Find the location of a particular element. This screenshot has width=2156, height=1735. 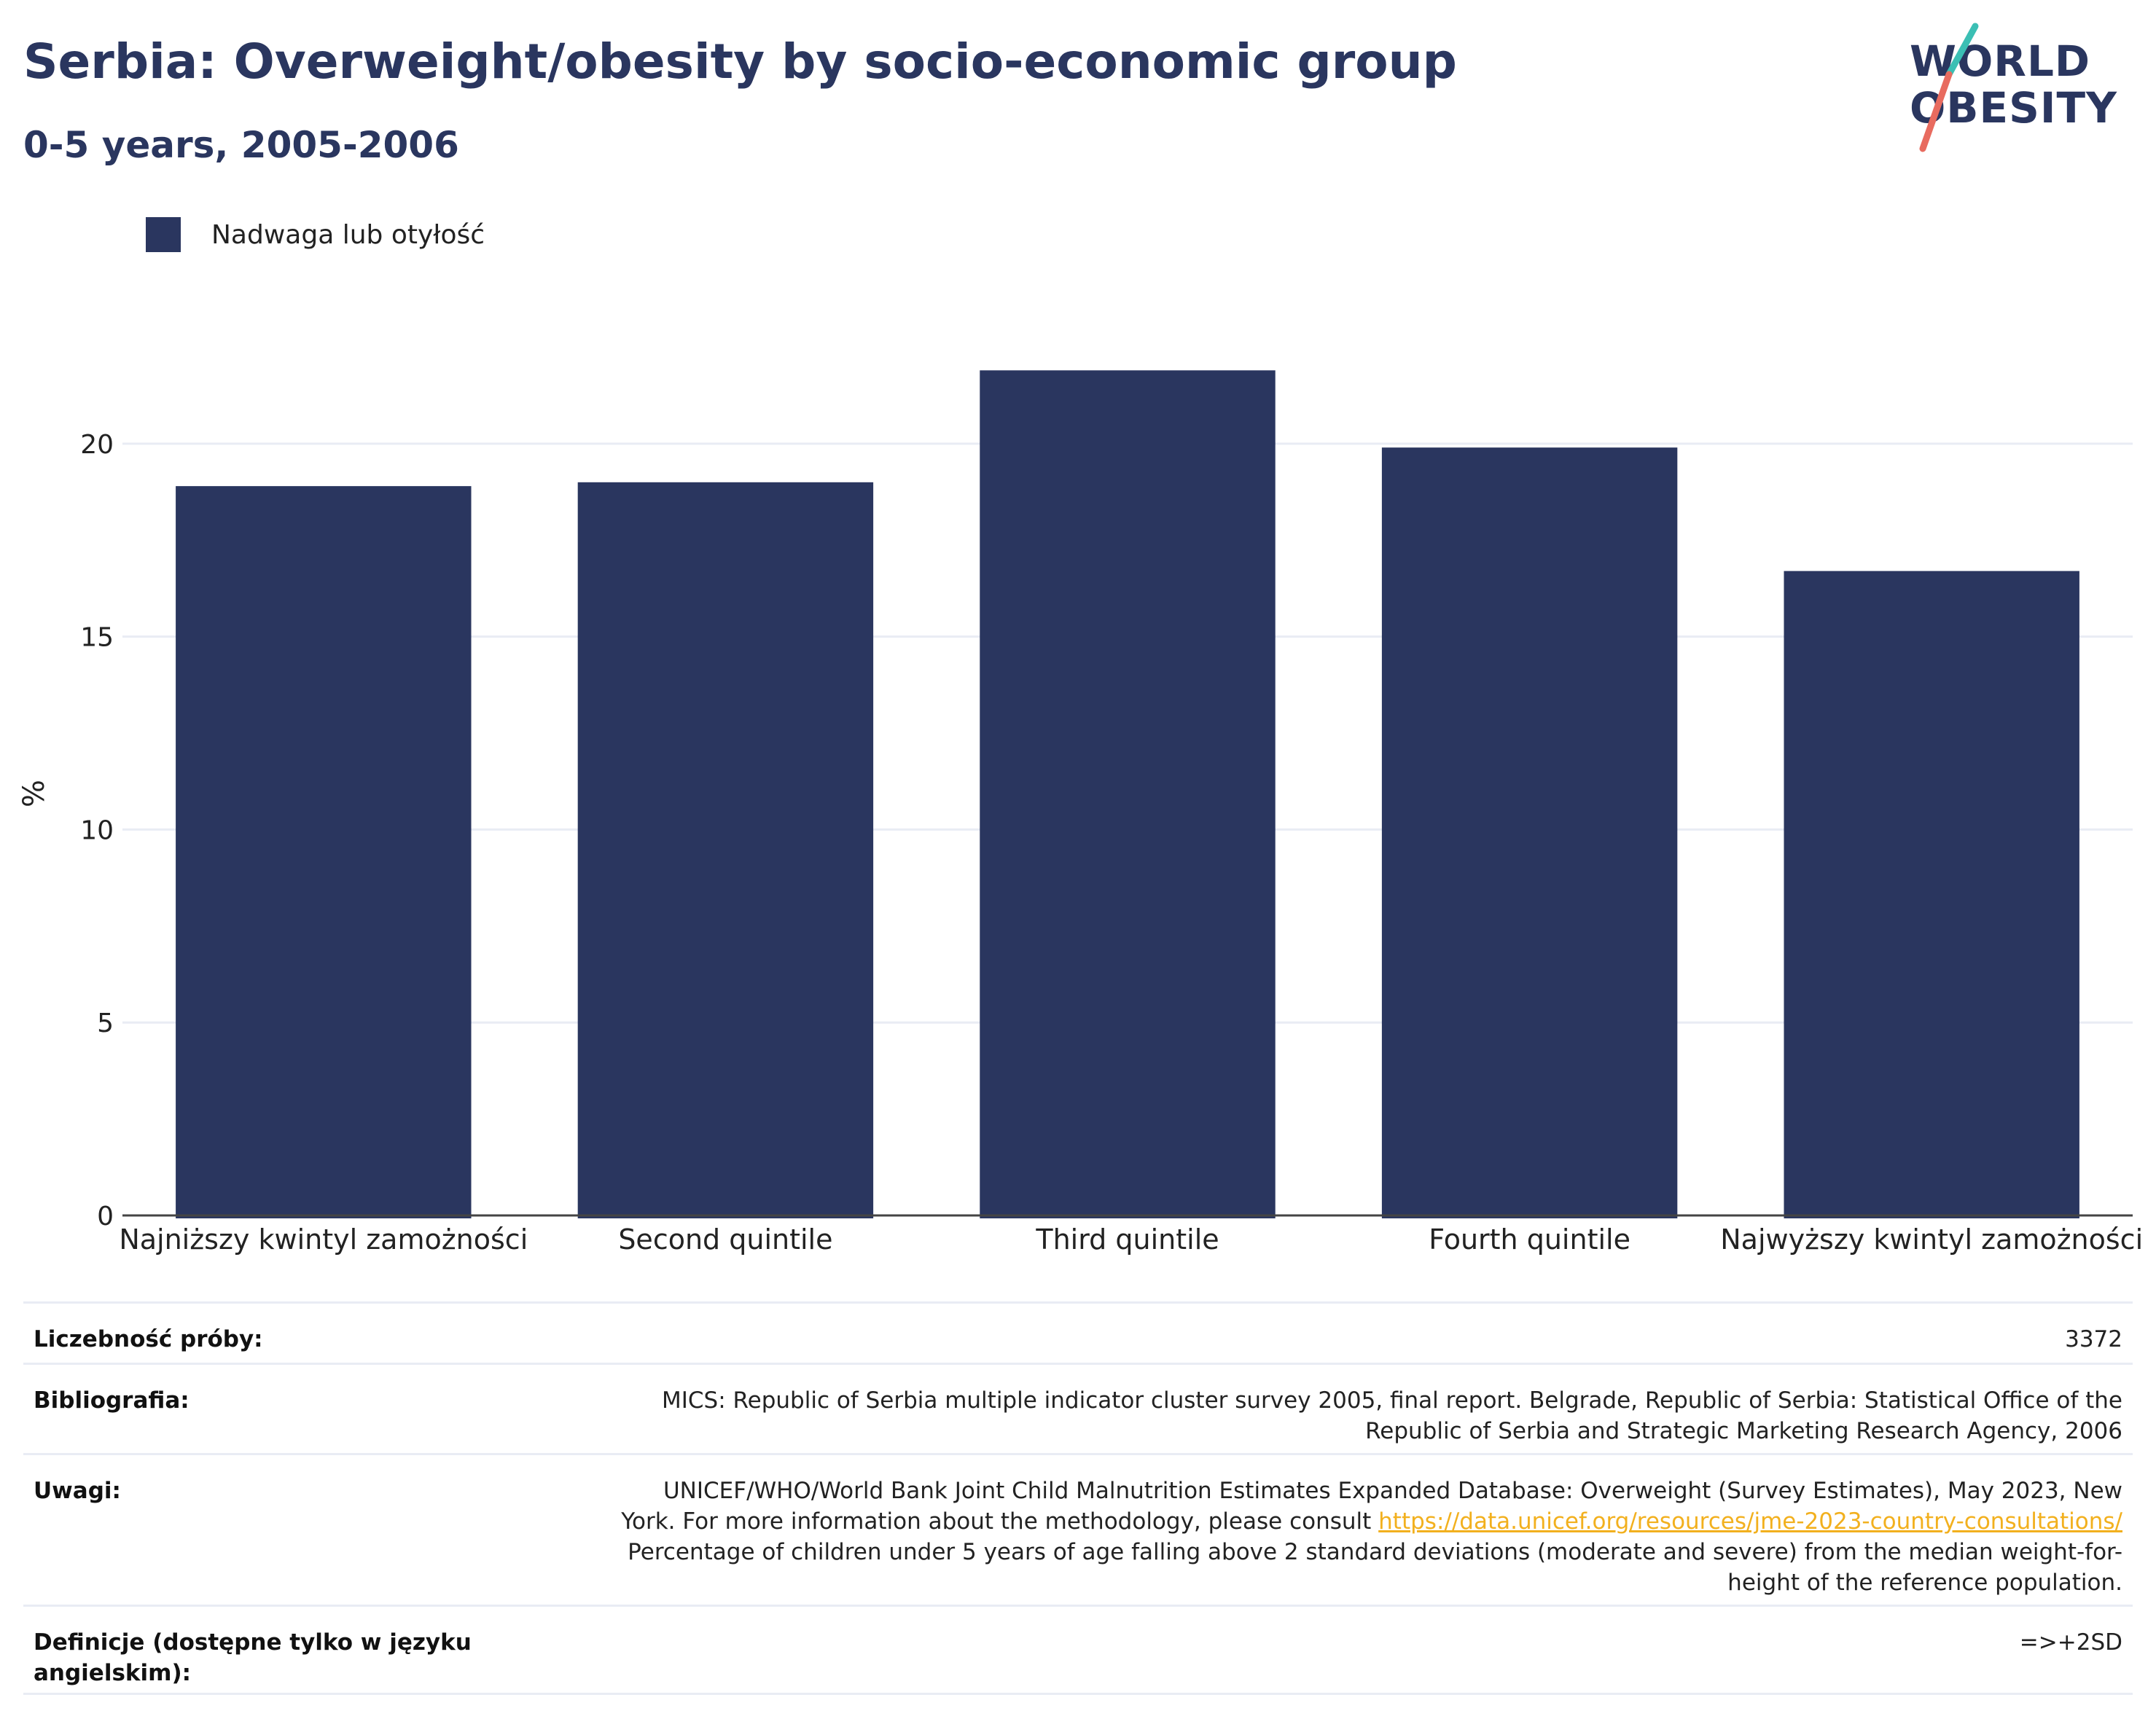

x-tick-label: Najwyższy kwintyl zamożności is located at coordinates (1932, 1240).